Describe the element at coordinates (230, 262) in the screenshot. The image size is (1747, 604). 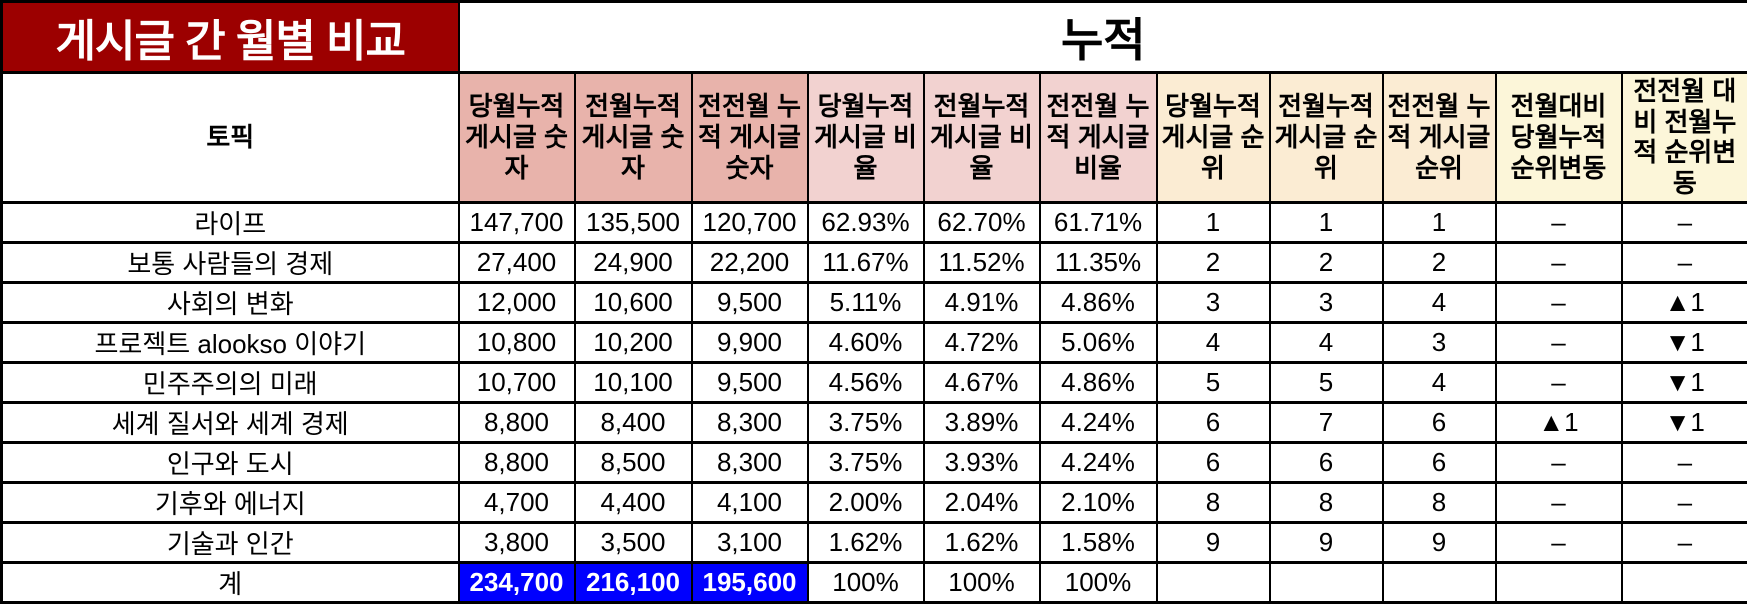
I see `topic-cell: 보통 사람들의 경제` at that location.